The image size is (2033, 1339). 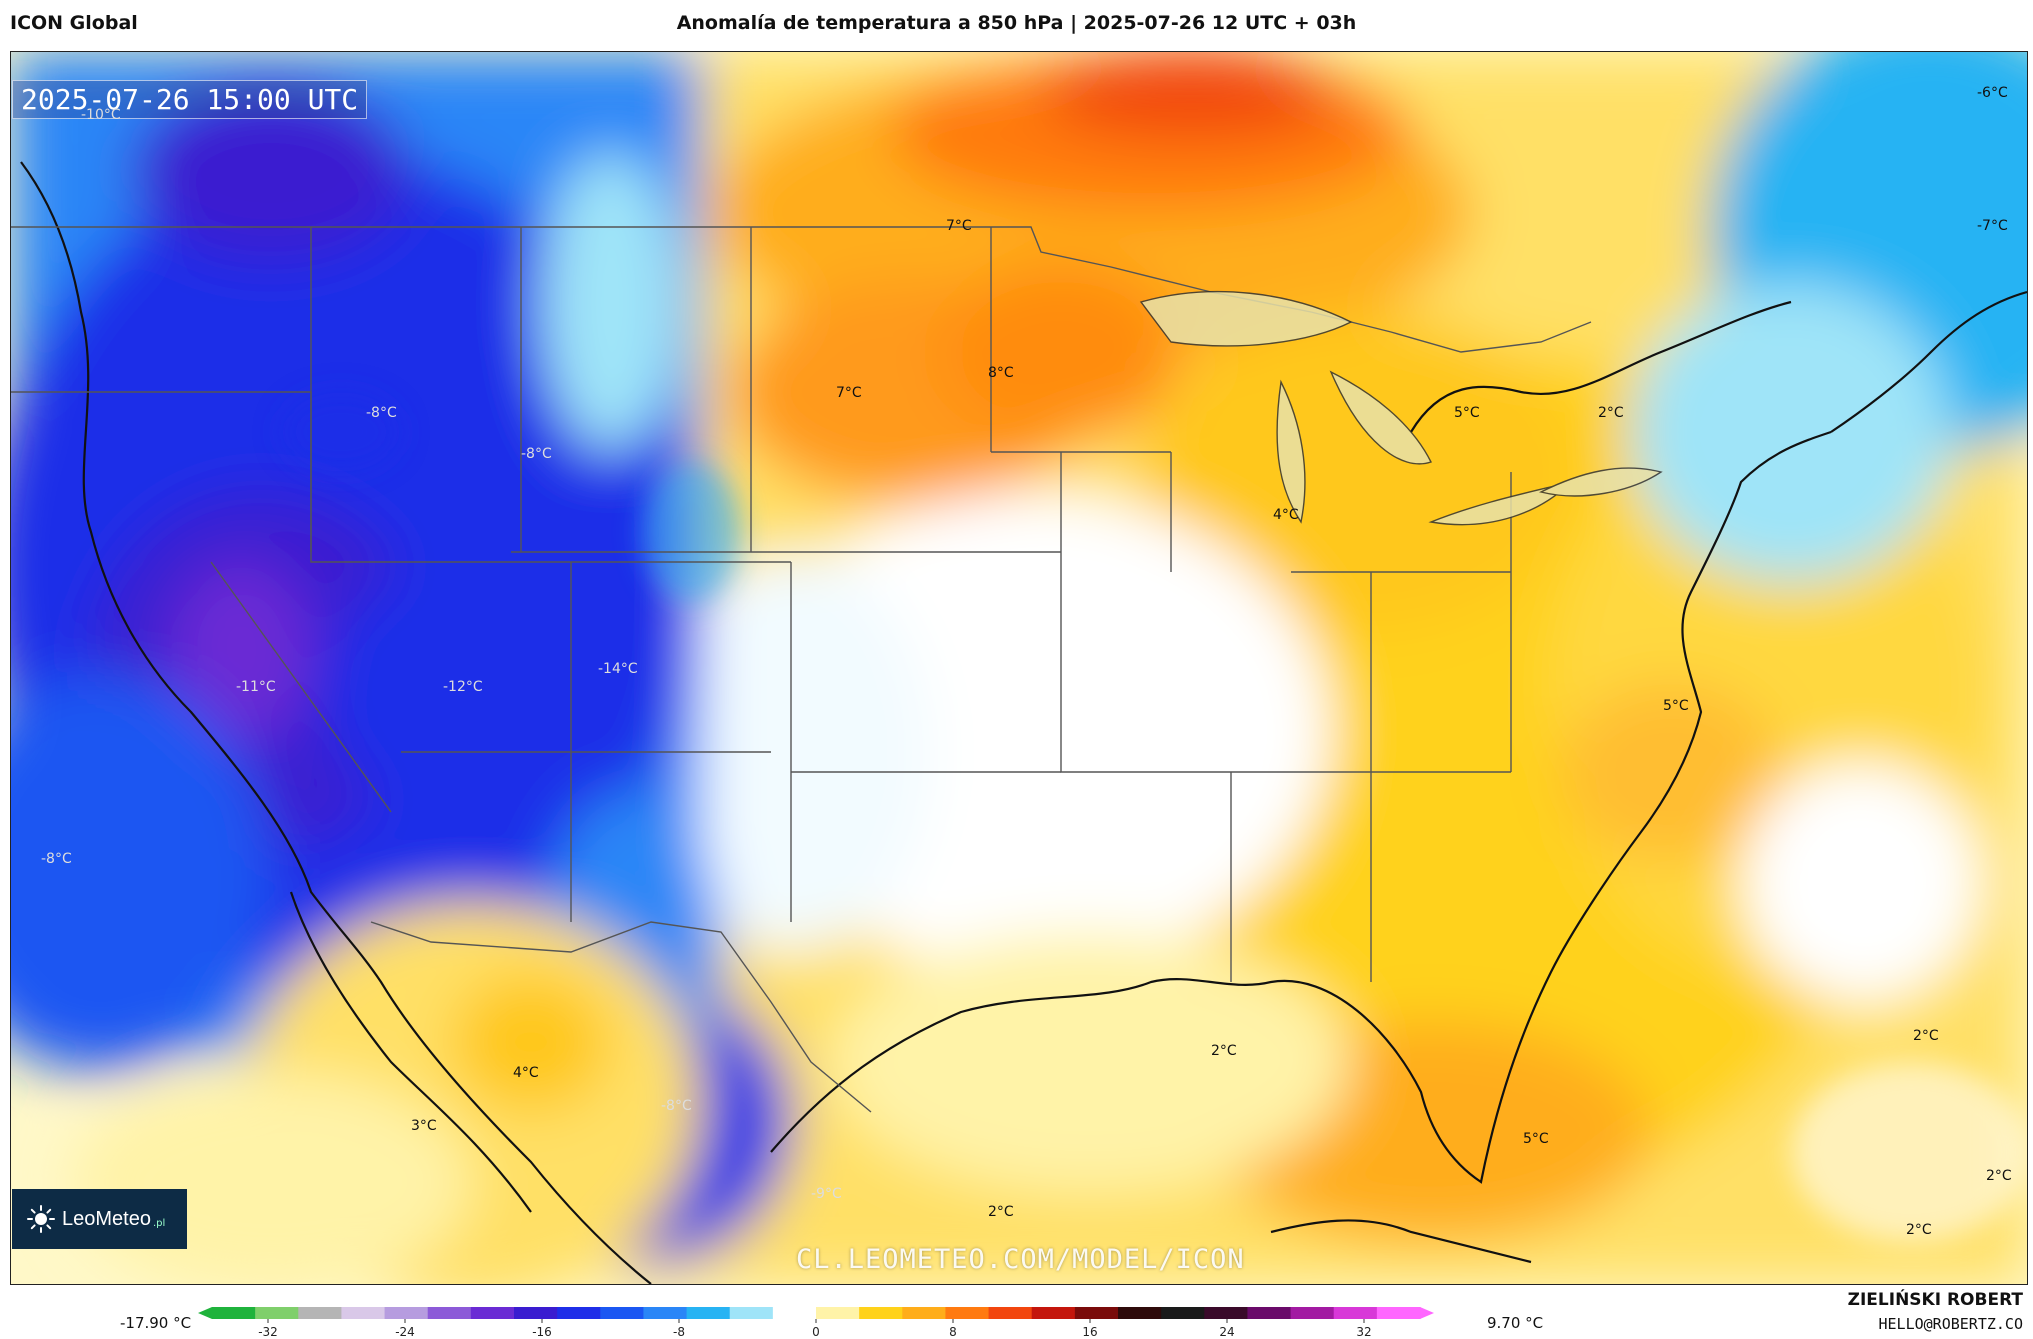 I want to click on legend-max-arrow, so click(x=1427, y=1313).